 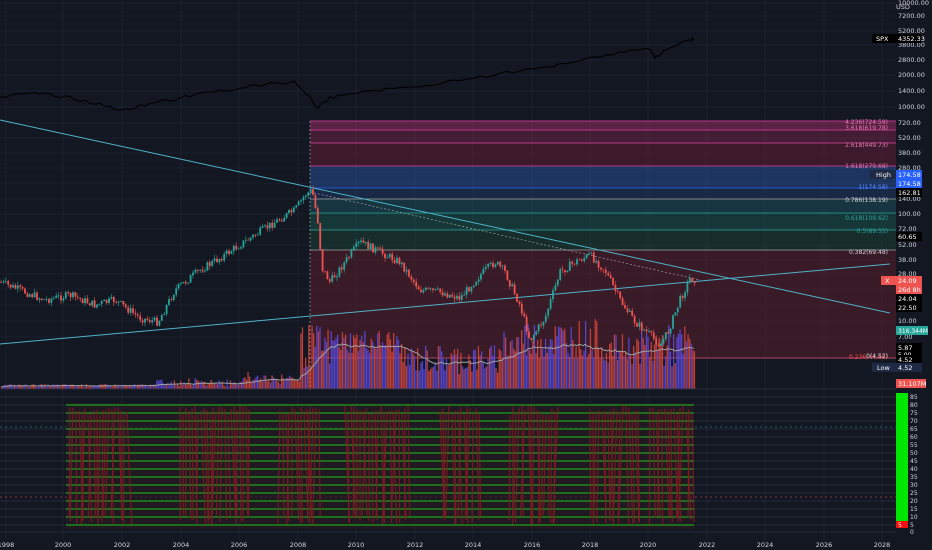 I want to click on lvl-174: 174.58, so click(x=909, y=184).